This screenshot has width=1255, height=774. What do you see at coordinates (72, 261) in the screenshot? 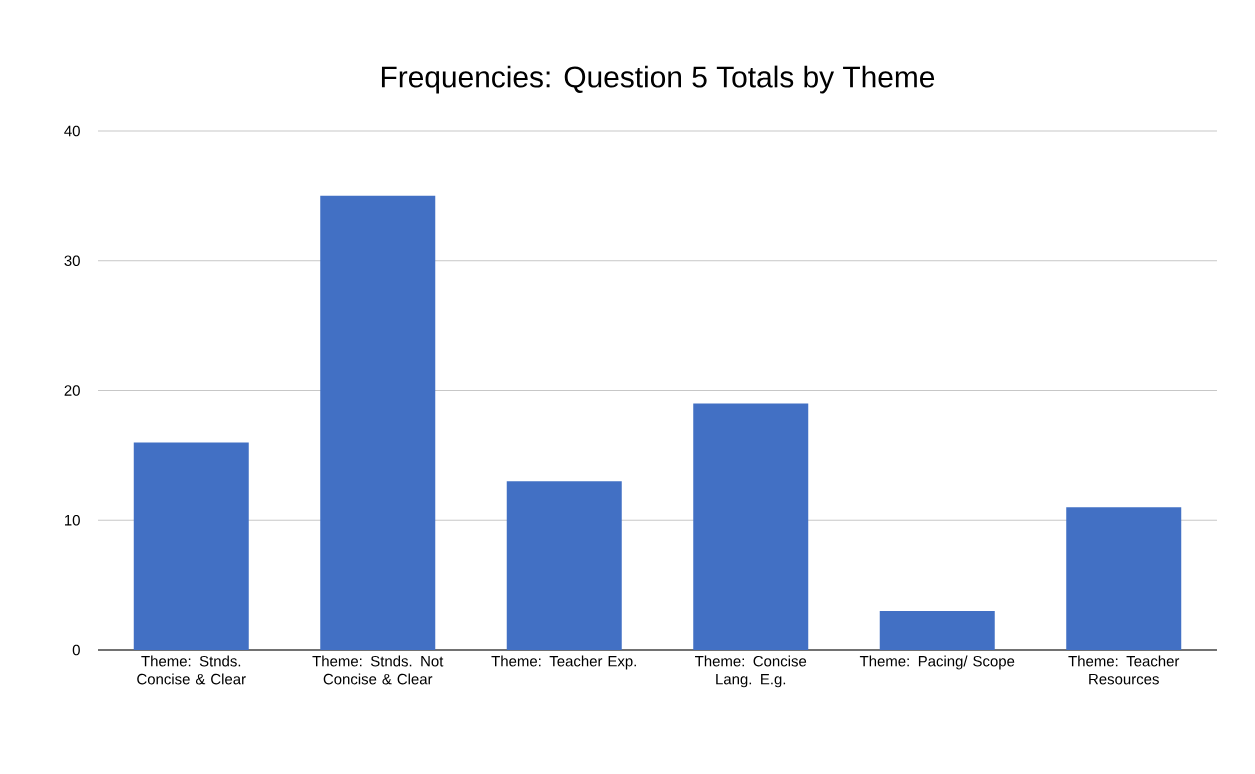
I see `y-tick-label: 30` at bounding box center [72, 261].